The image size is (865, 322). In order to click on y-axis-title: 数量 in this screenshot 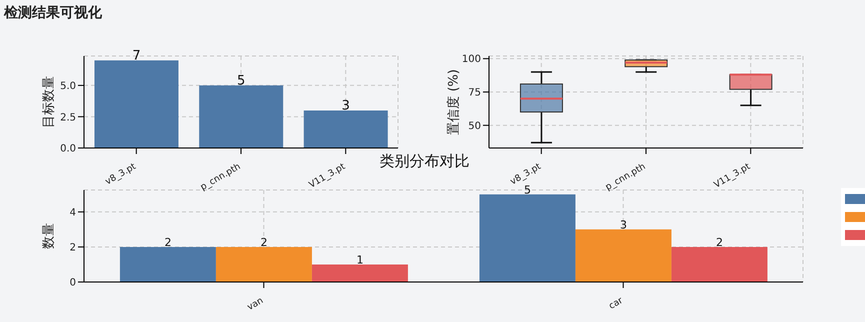, I will do `click(49, 236)`.